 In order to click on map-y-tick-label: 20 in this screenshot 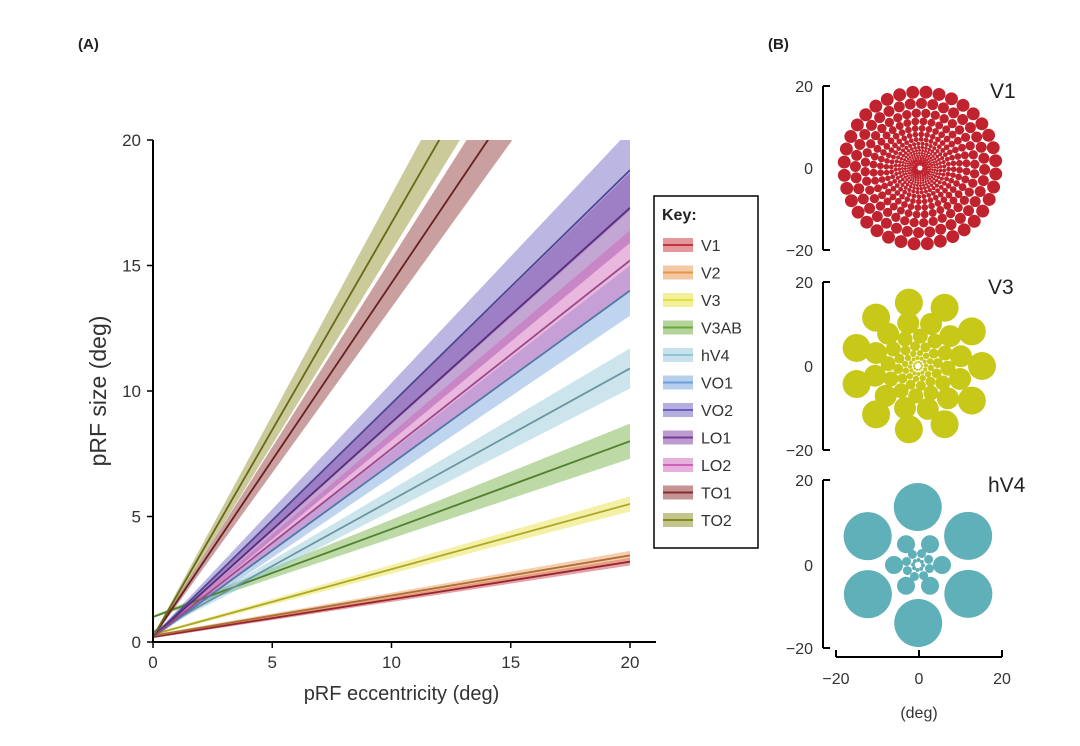, I will do `click(804, 87)`.